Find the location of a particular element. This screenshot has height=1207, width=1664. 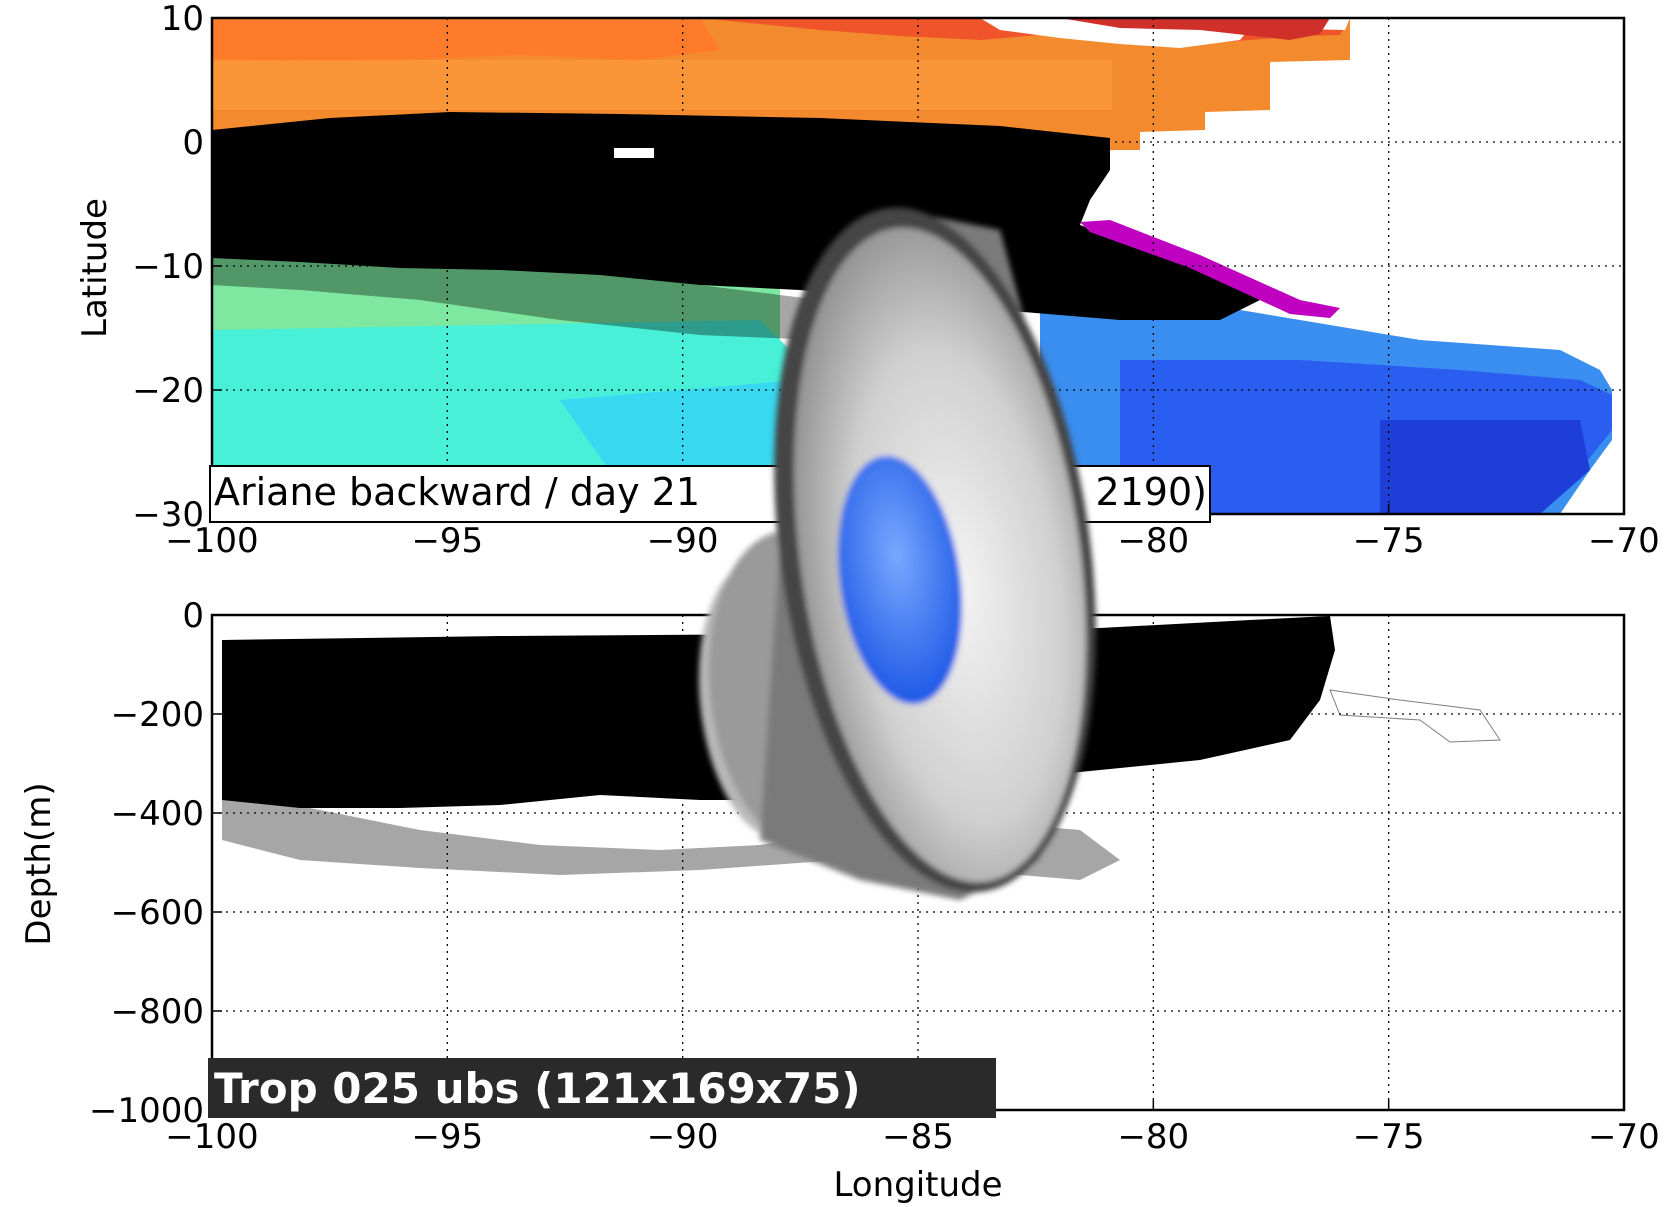

bottom-xtick-label: −100 is located at coordinates (211, 1137).